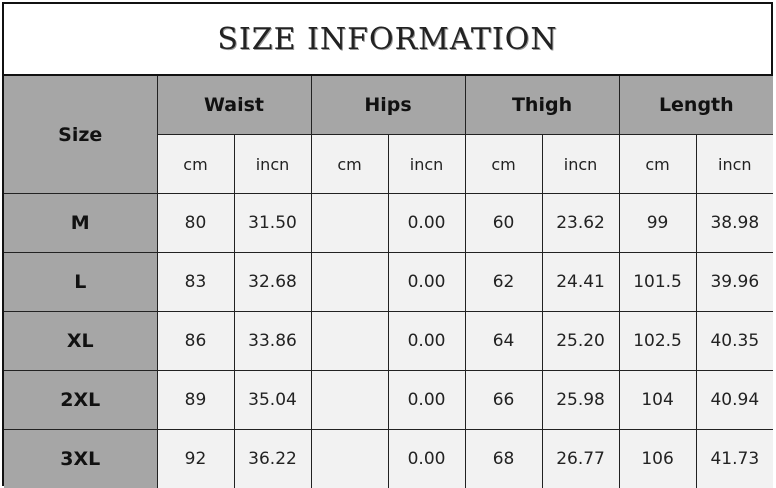 The height and width of the screenshot is (488, 776). Describe the element at coordinates (272, 458) in the screenshot. I see `measurement-cell: 36.22` at that location.